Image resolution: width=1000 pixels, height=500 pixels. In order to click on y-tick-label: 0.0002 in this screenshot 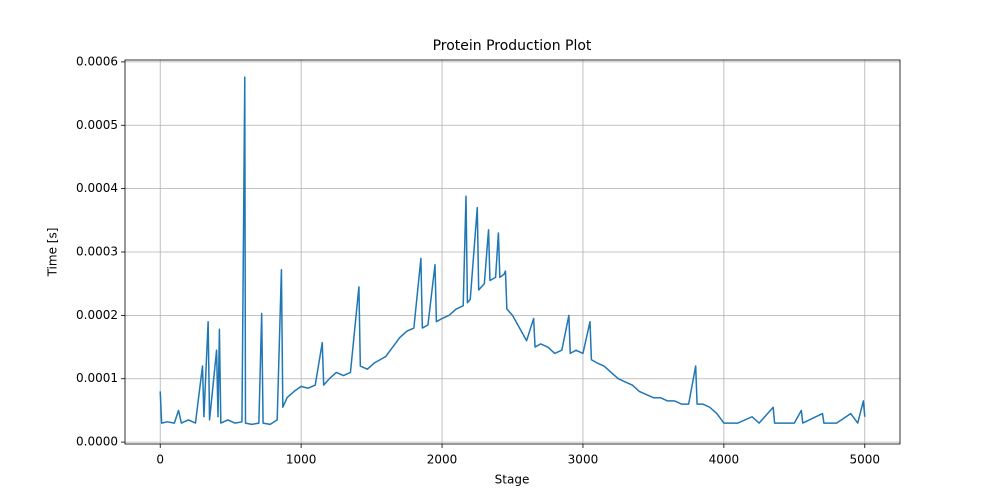, I will do `click(97, 315)`.